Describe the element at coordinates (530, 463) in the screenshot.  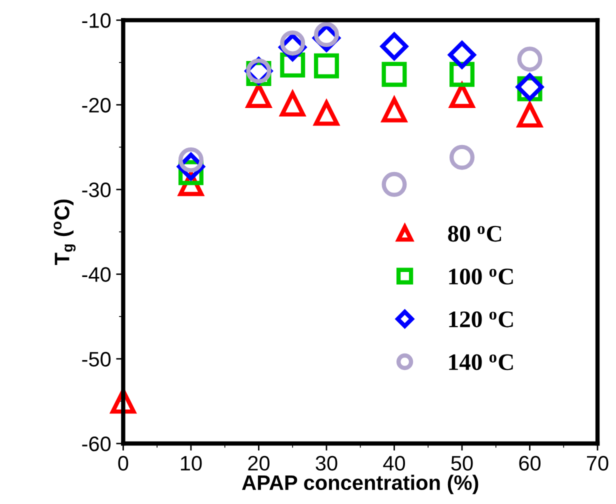
I see `x-tick-label: 60` at that location.